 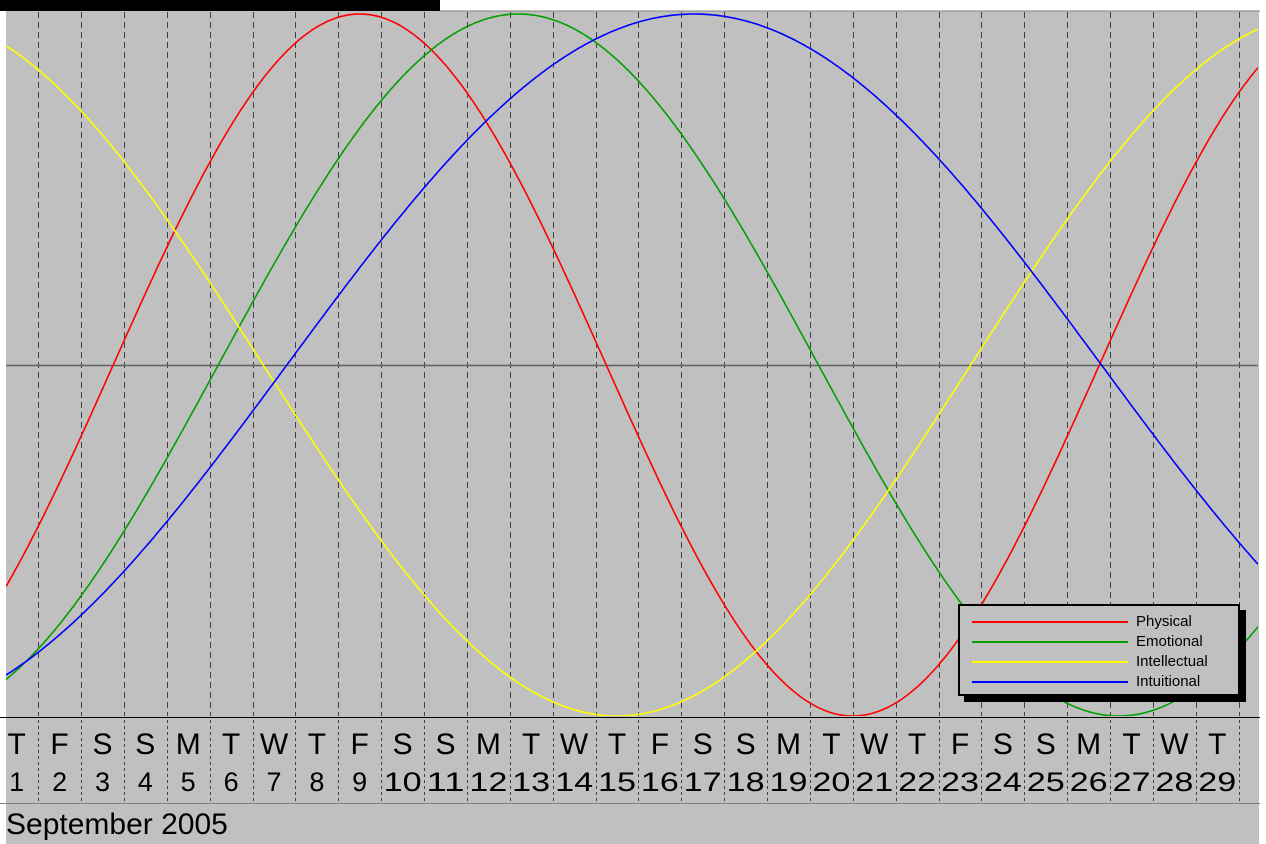 What do you see at coordinates (853, 5) in the screenshot?
I see `top-edge-light` at bounding box center [853, 5].